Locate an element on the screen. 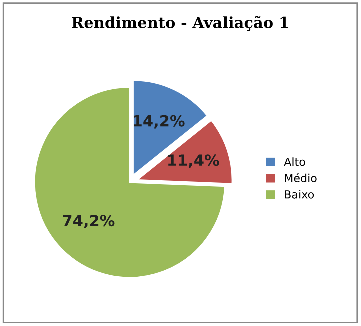 The width and height of the screenshot is (361, 326). legend-label: Baixo is located at coordinates (299, 194).